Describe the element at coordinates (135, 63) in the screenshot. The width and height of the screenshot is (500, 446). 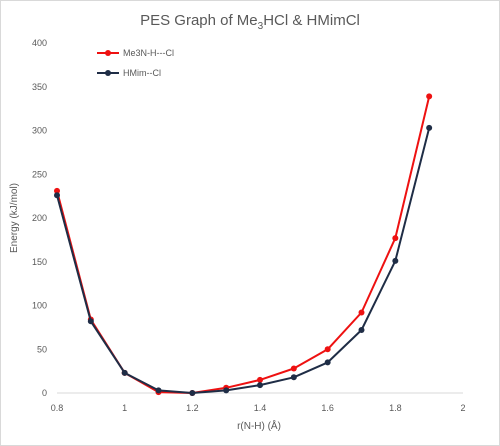
I see `legend: Me3N-H---Cl HMim--Cl` at that location.